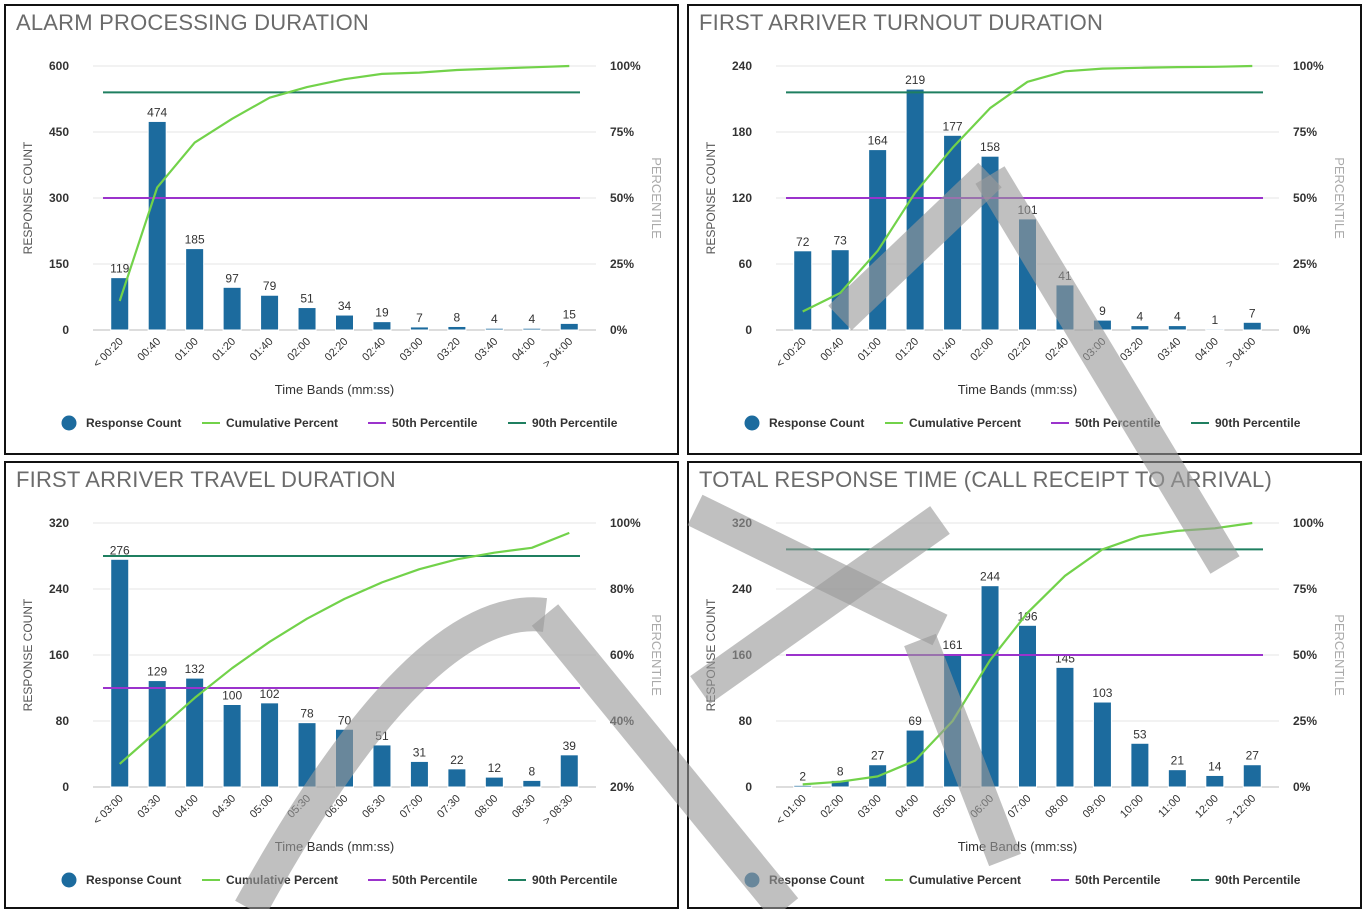 The width and height of the screenshot is (1362, 909). I want to click on x-tick-label: 07:00, so click(1020, 807).